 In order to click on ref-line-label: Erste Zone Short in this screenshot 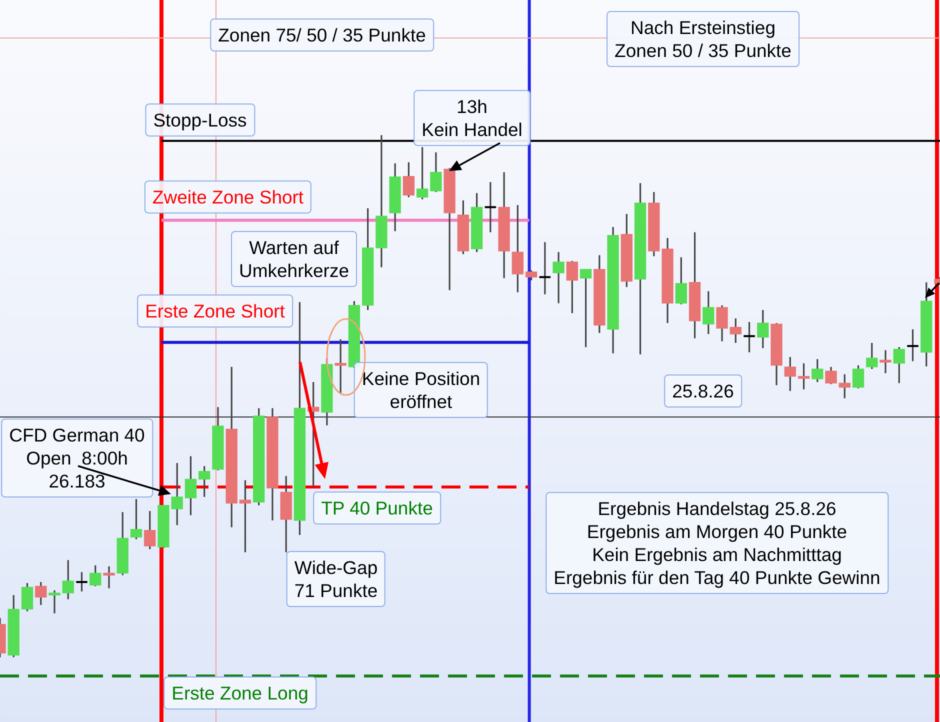, I will do `click(215, 311)`.